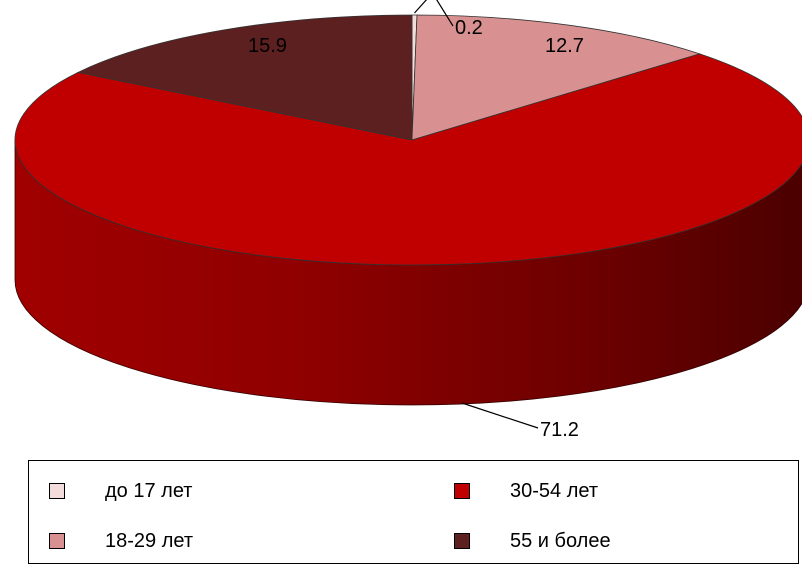  Describe the element at coordinates (267, 46) in the screenshot. I see `data-label-55-plus: 15.9` at that location.